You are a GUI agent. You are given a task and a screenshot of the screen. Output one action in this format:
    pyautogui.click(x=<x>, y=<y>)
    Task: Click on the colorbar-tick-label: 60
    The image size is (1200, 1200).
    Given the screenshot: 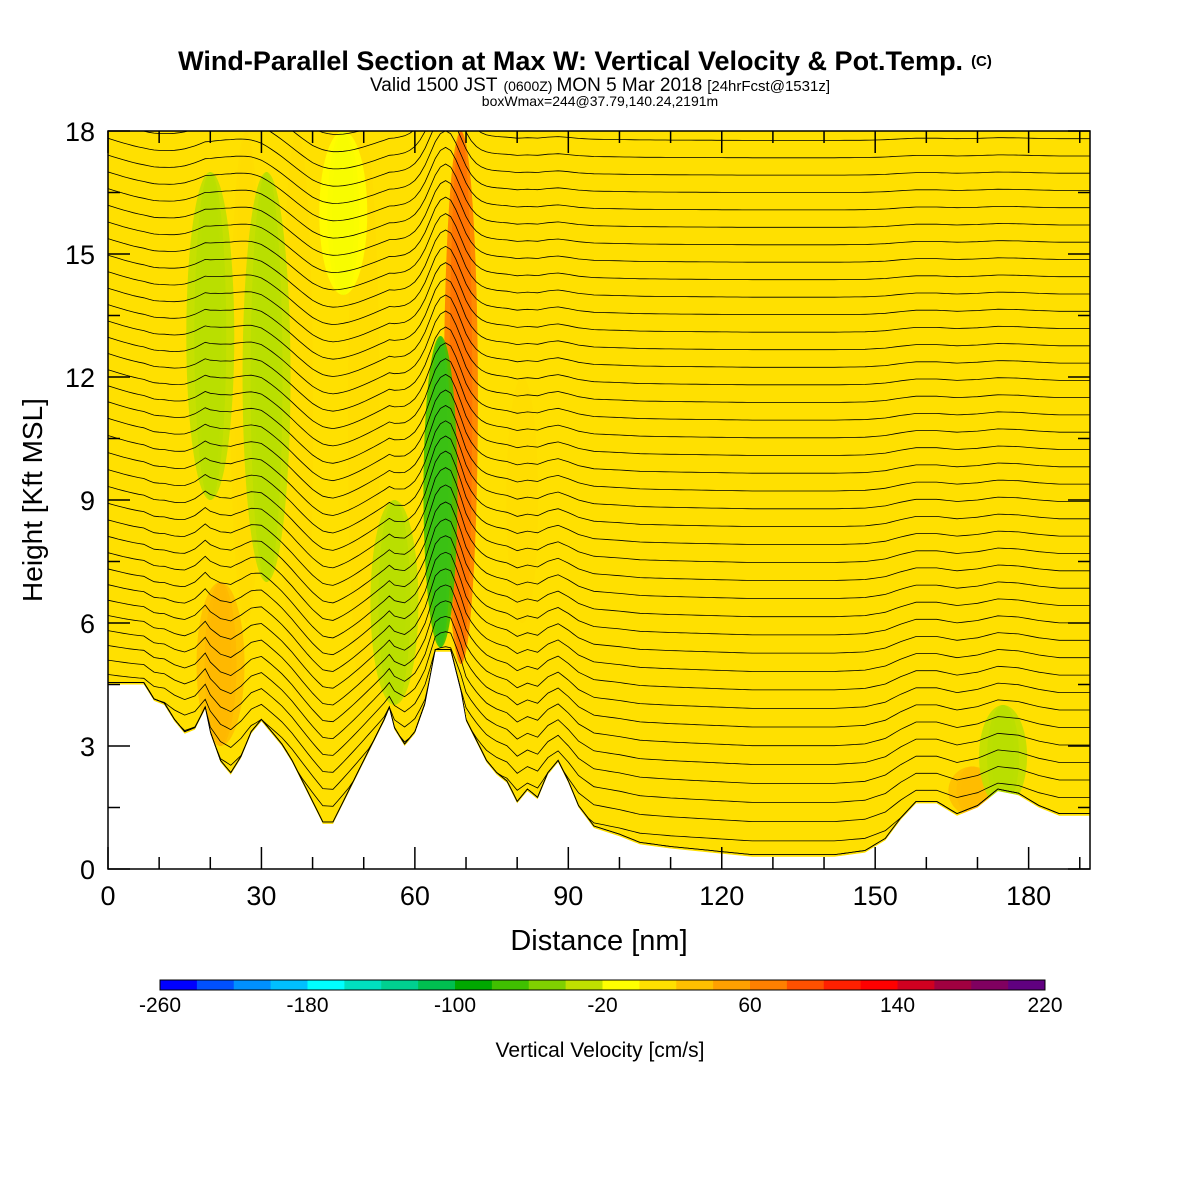 What is the action you would take?
    pyautogui.click(x=749, y=1005)
    